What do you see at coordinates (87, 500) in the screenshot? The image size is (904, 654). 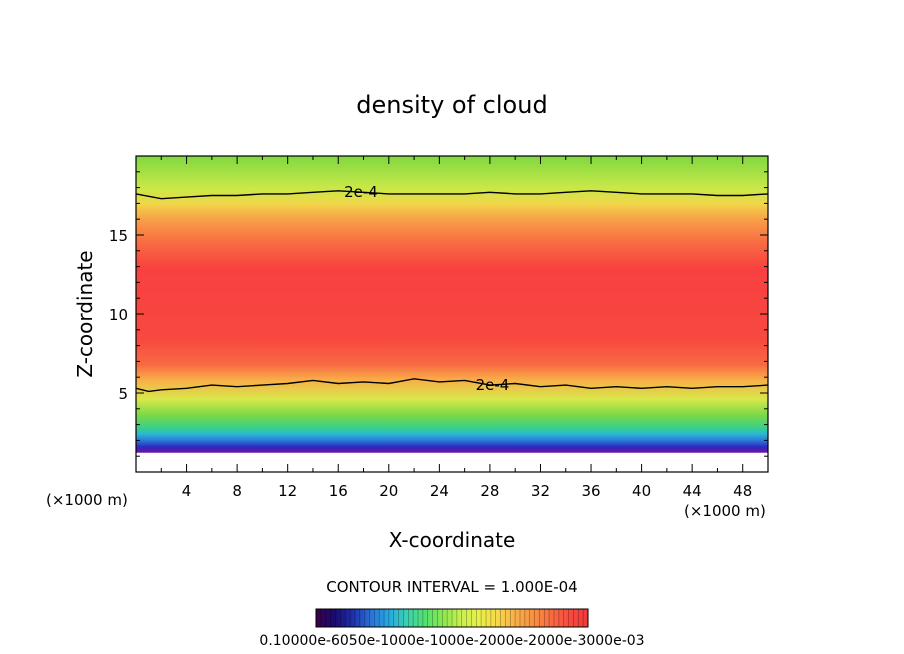 I see `x-unit-label: (×1000 m)` at bounding box center [87, 500].